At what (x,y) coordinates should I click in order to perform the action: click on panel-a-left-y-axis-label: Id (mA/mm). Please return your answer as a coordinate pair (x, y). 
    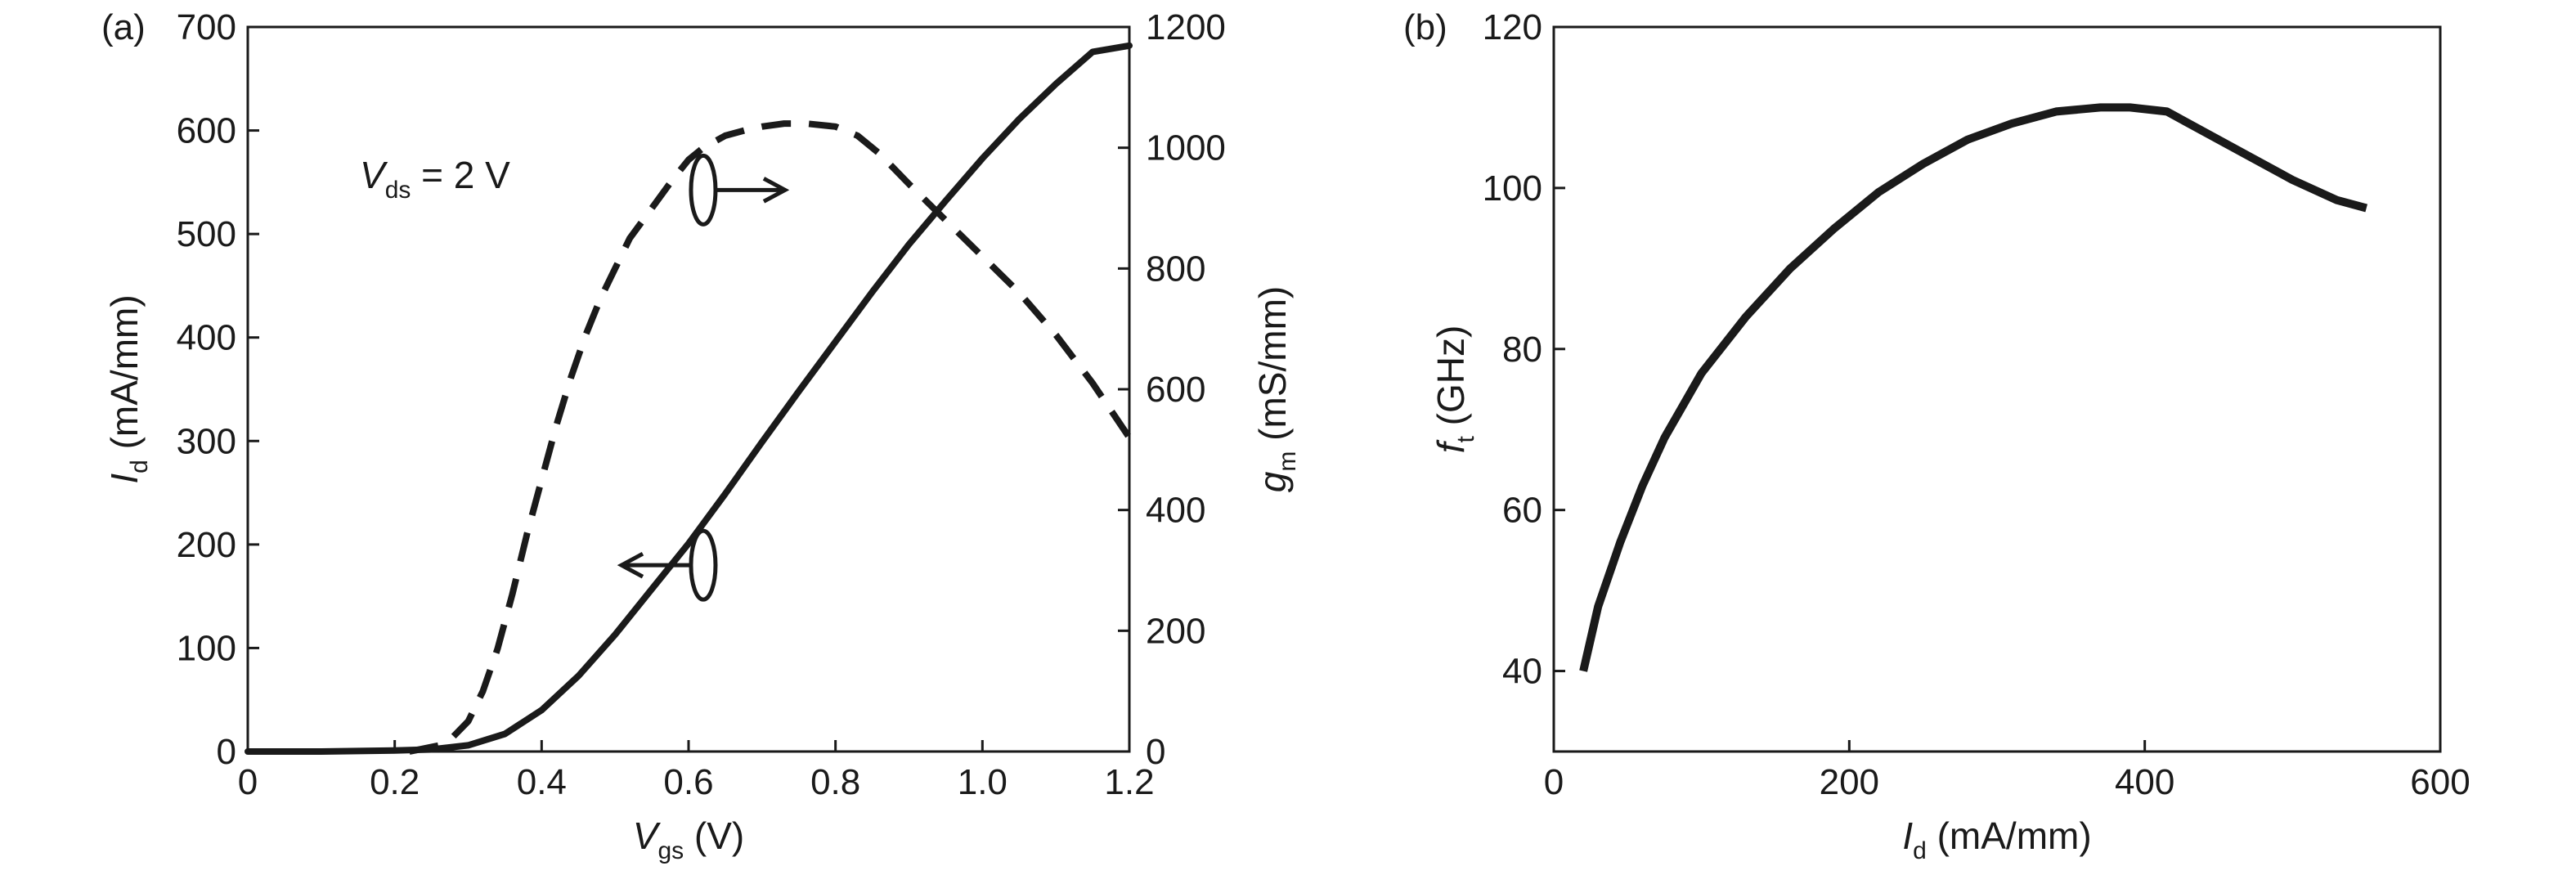
    Looking at the image, I should click on (128, 388).